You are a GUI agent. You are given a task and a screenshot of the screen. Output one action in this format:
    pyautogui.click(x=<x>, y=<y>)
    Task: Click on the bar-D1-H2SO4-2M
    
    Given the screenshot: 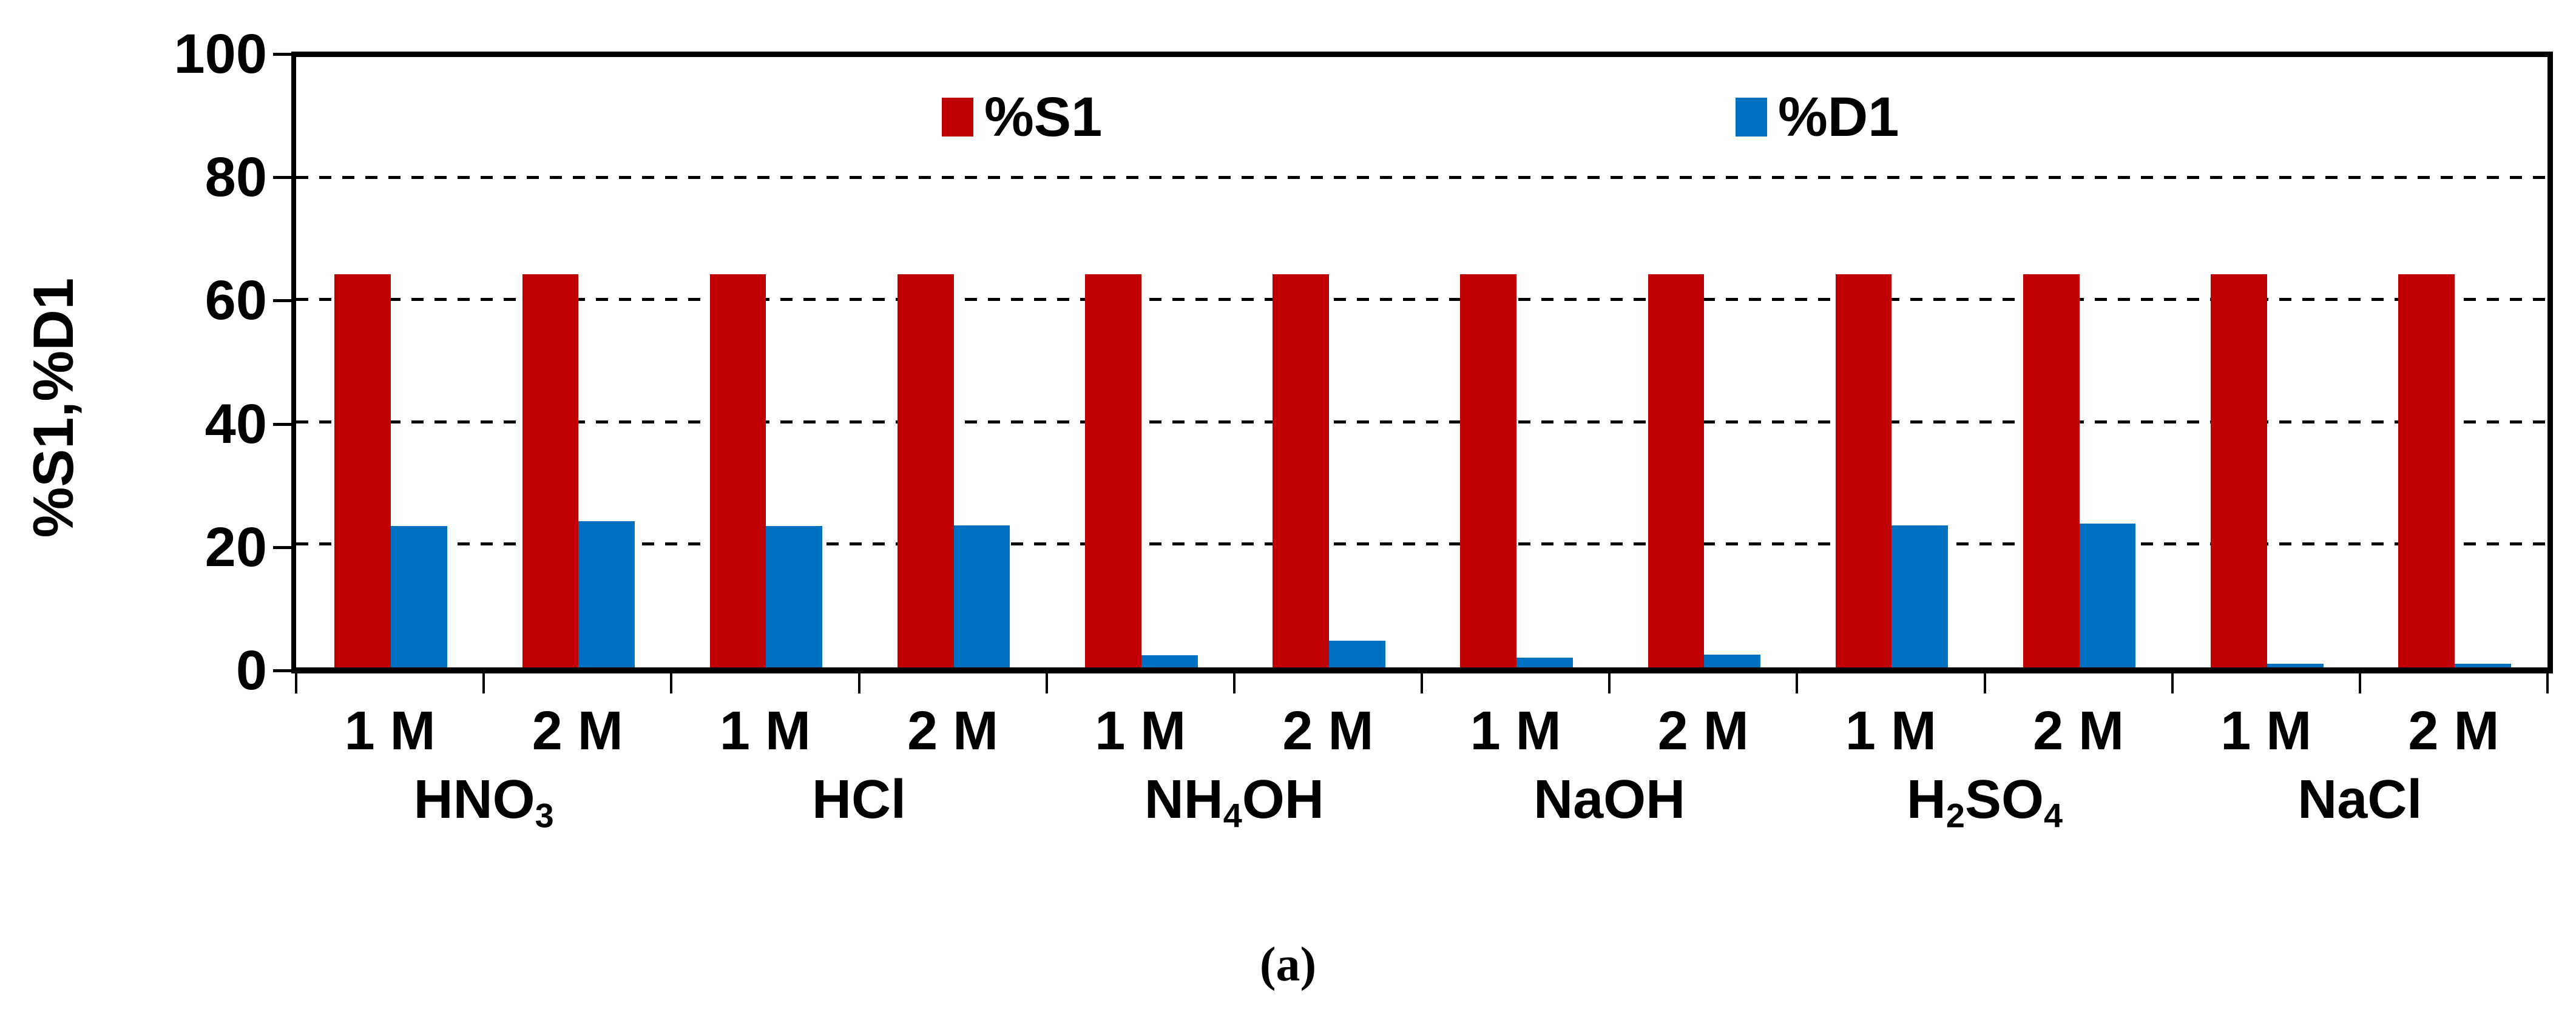 What is the action you would take?
    pyautogui.click(x=2107, y=595)
    